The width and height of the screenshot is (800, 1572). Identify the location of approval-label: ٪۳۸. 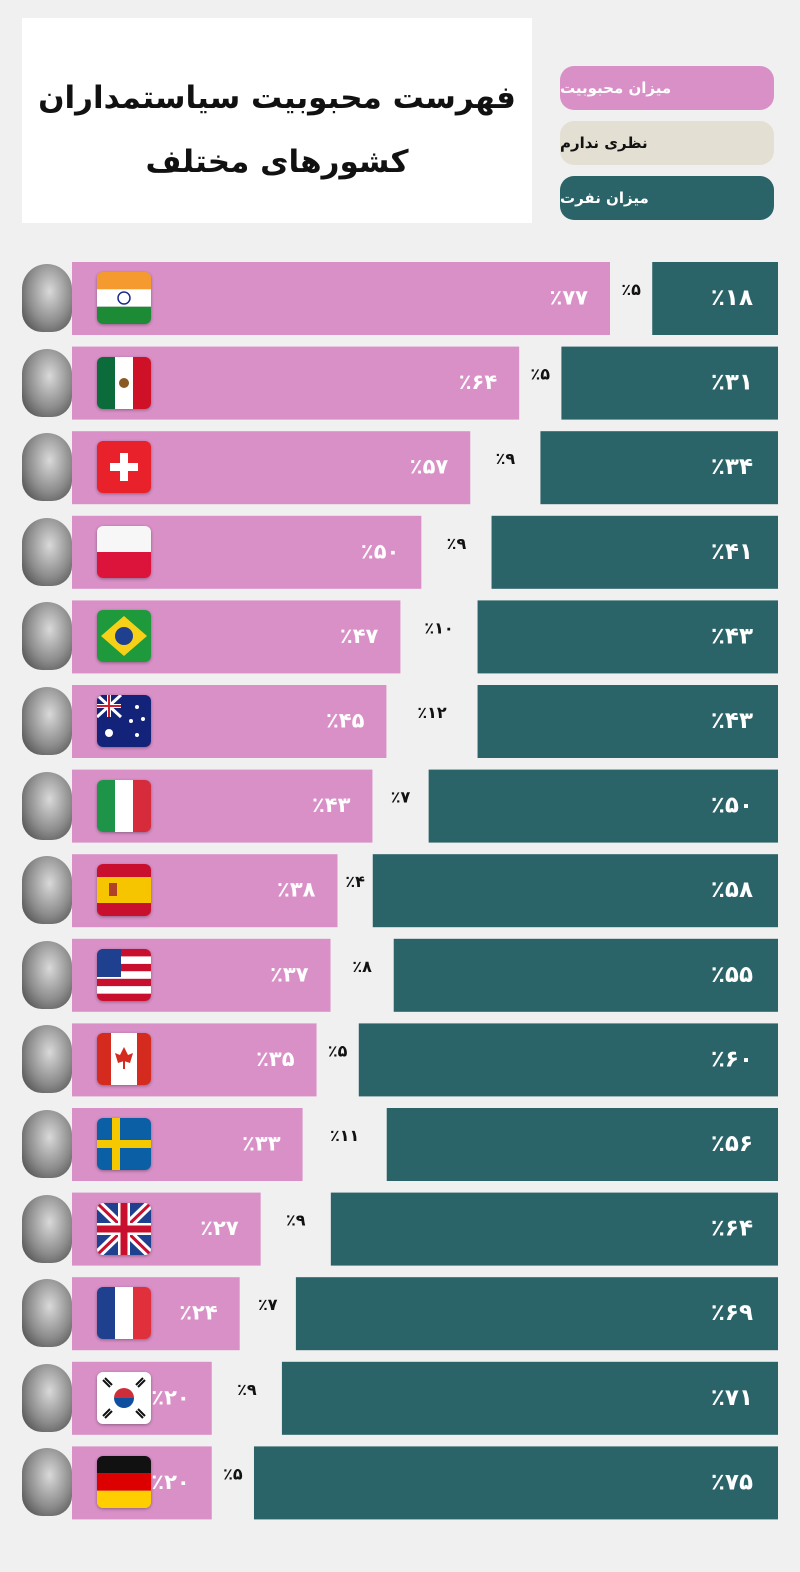
(296, 890).